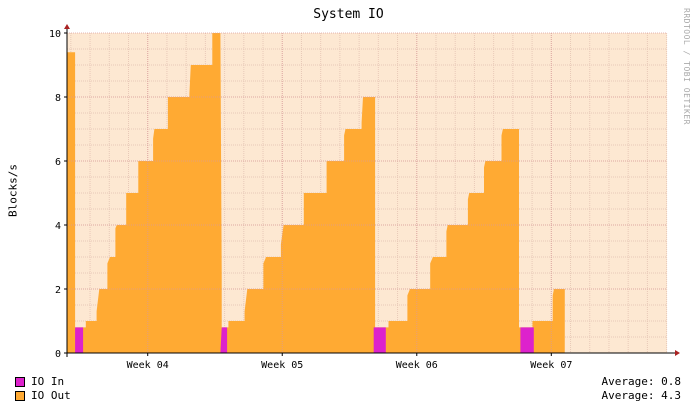 This screenshot has width=697, height=413. I want to click on y-axis-arrow, so click(67, 26).